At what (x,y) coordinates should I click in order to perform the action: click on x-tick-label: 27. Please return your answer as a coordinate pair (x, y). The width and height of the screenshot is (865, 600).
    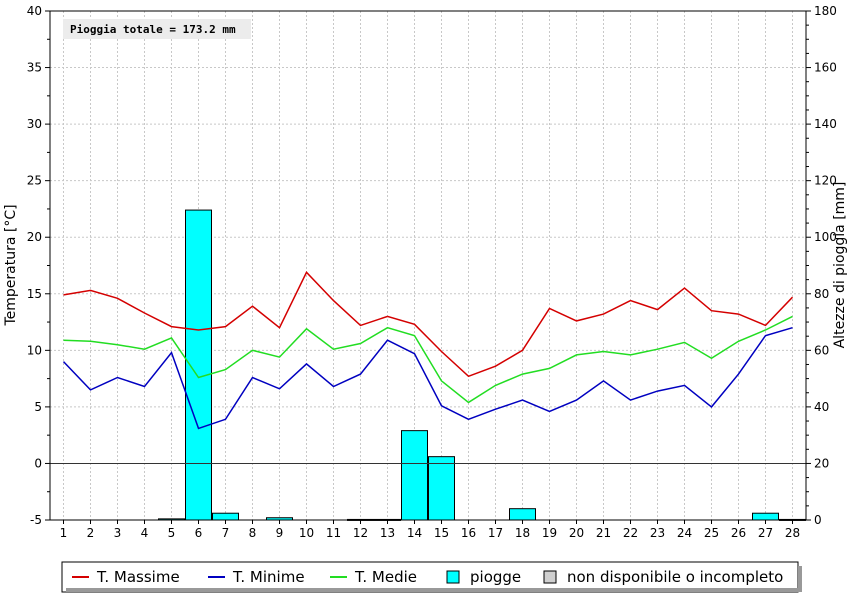
    Looking at the image, I should click on (765, 533).